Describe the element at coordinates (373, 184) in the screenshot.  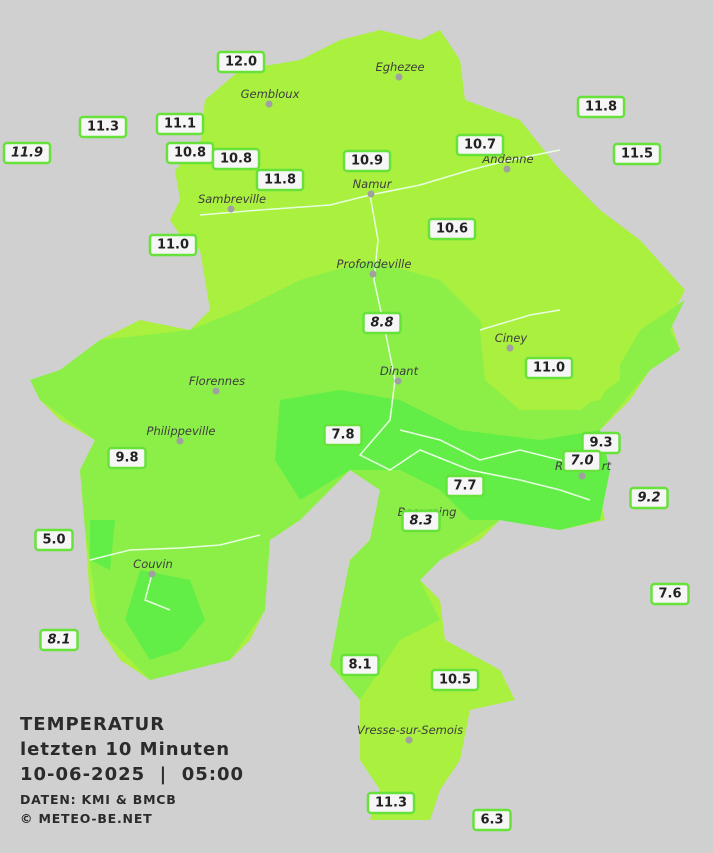
I see `city-name: Namur` at that location.